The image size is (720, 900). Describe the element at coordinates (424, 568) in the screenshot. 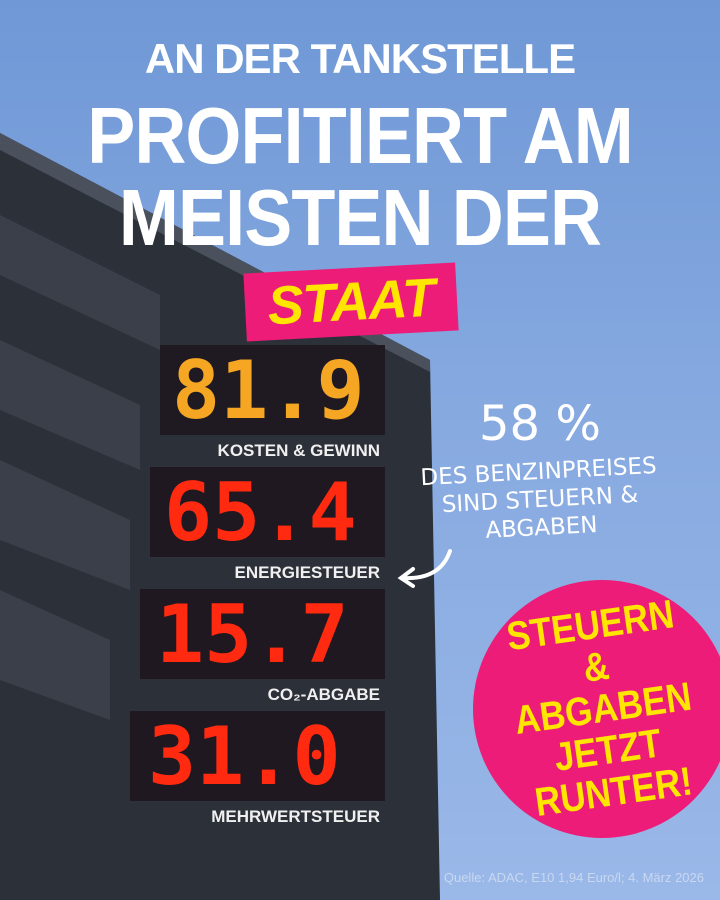

I see `curved-arrow-icon` at that location.